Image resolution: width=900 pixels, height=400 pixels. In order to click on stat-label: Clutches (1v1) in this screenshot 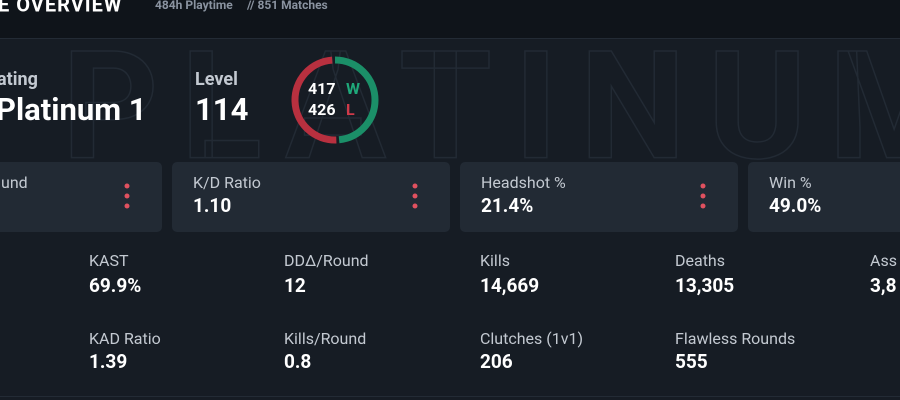, I will do `click(531, 338)`.